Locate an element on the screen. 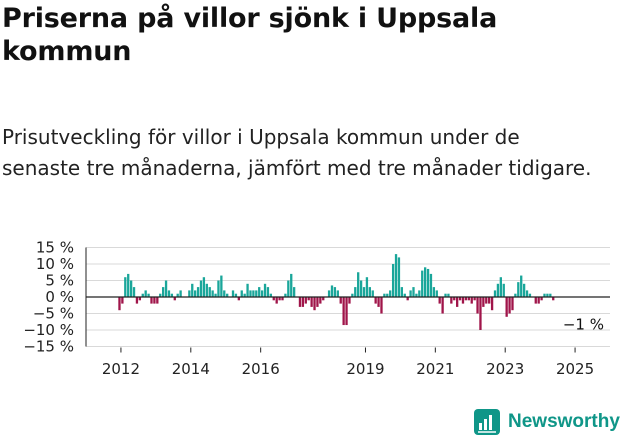 The height and width of the screenshot is (439, 631). x-tick-label: 2014 is located at coordinates (191, 369).